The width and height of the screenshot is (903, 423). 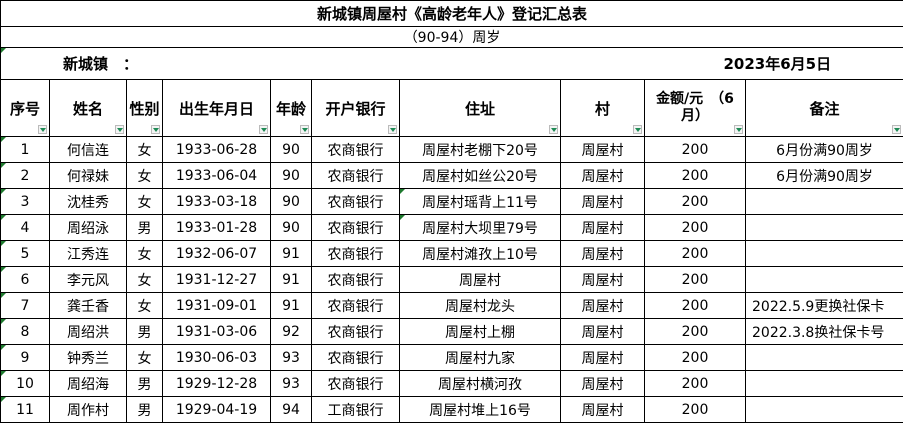 What do you see at coordinates (217, 108) in the screenshot?
I see `header-birth: 出生年月日` at bounding box center [217, 108].